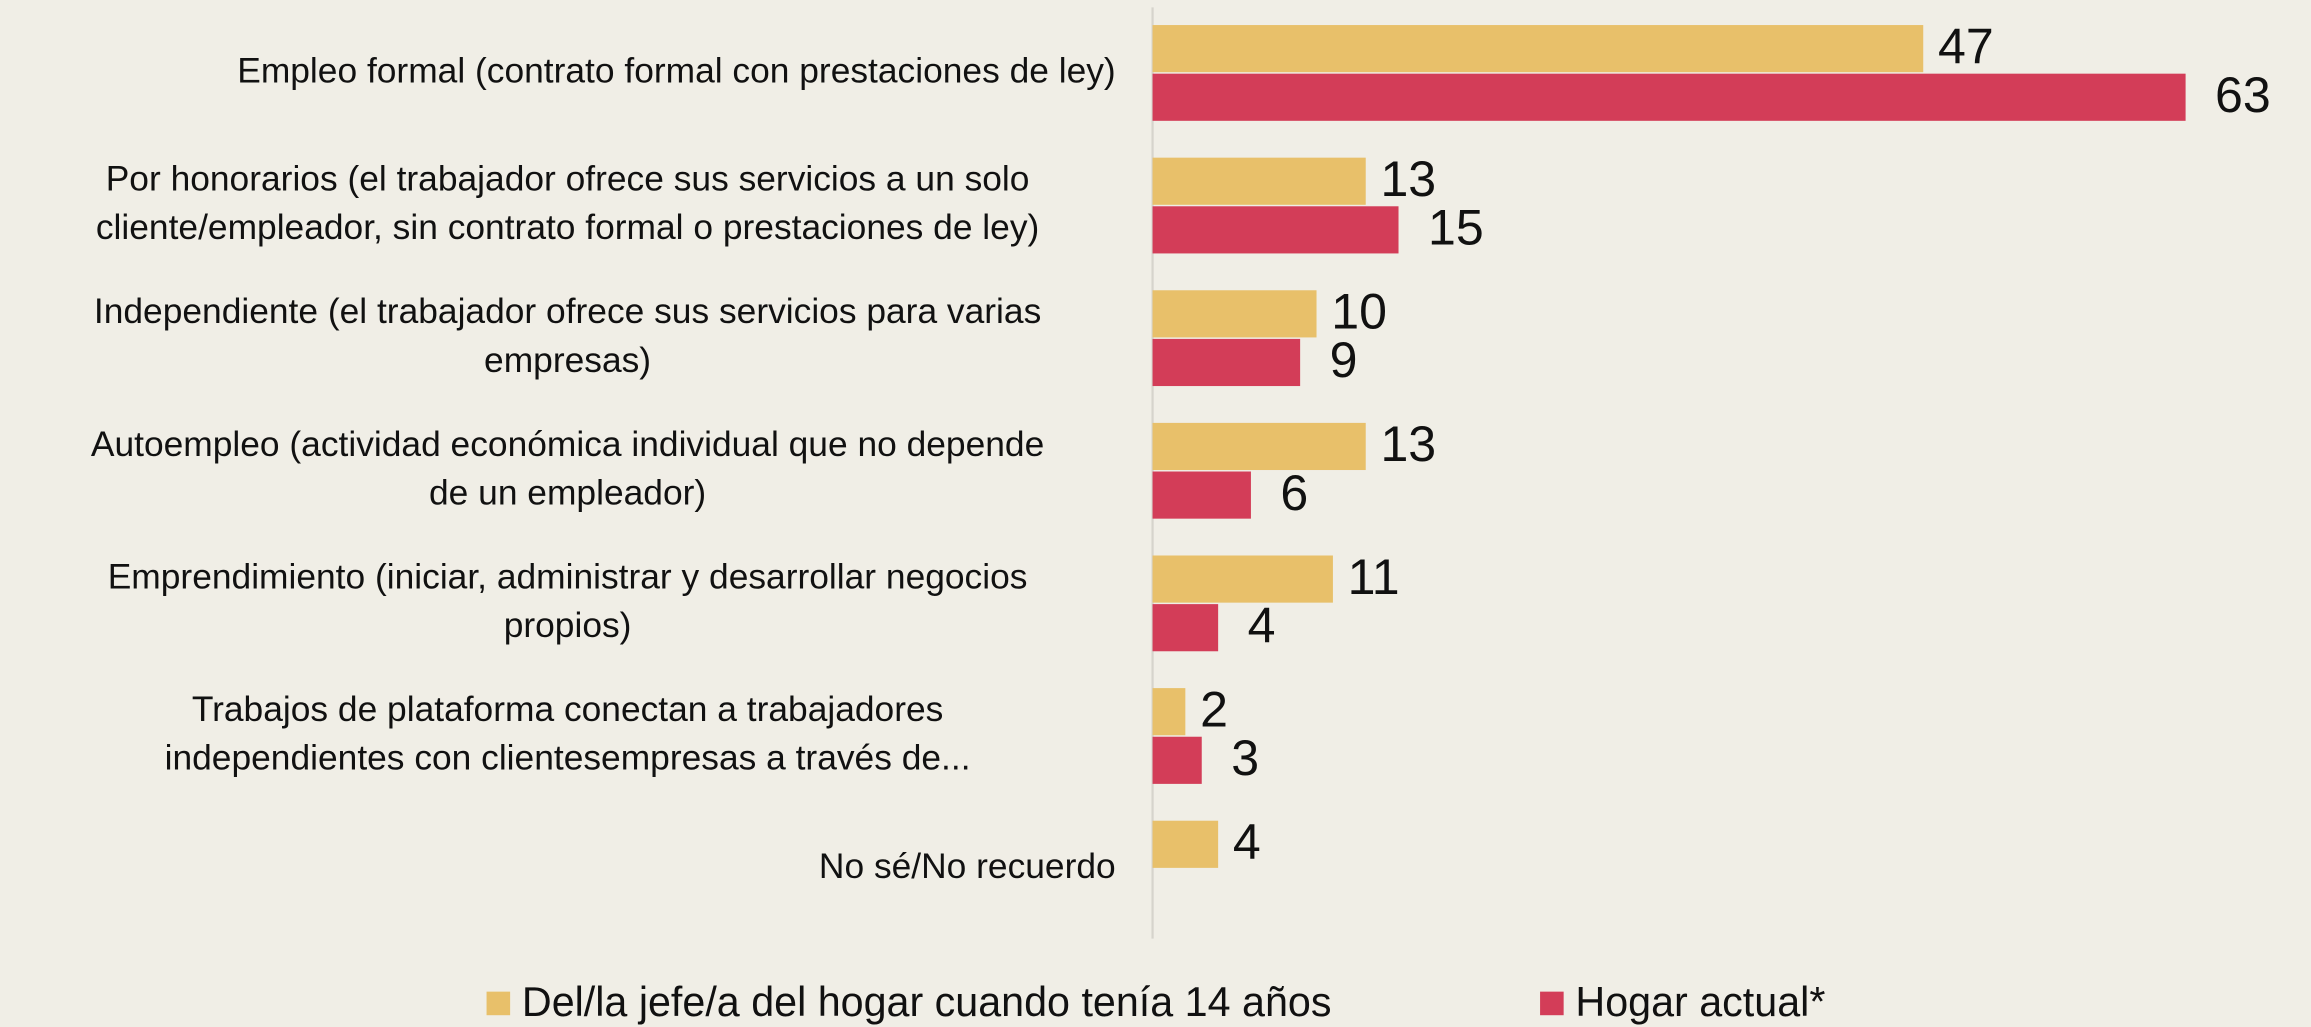 The image size is (2311, 1027). I want to click on value-label: 10, so click(1359, 312).